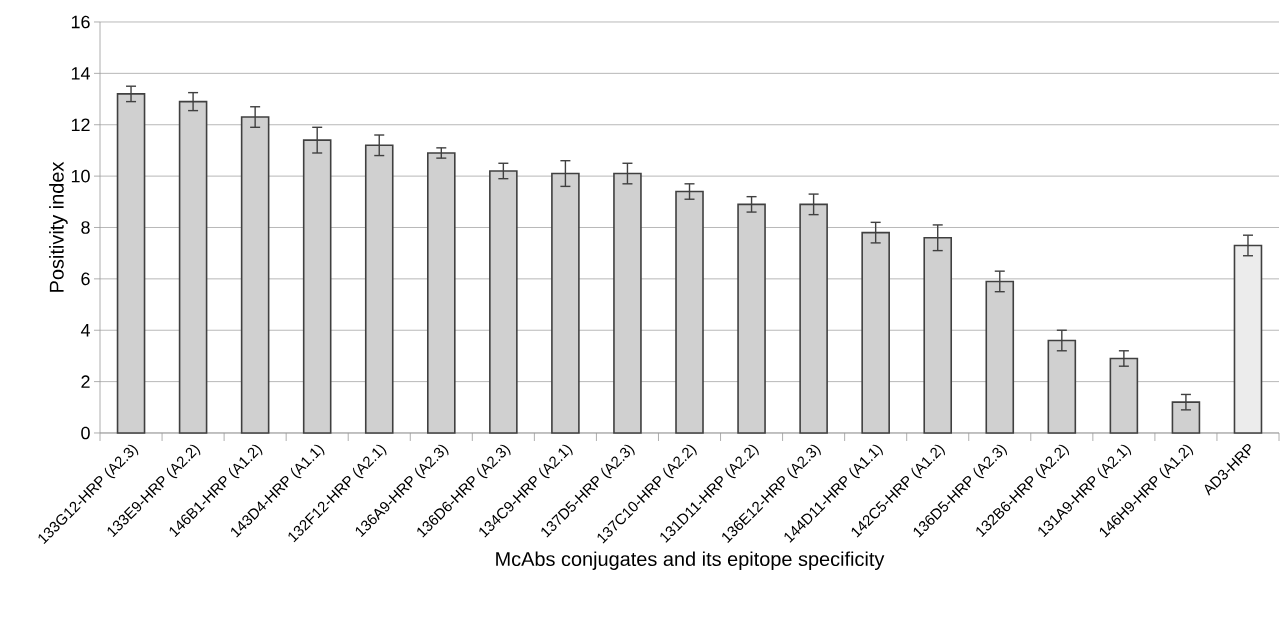 This screenshot has height=617, width=1281. What do you see at coordinates (80, 124) in the screenshot?
I see `y-tick-label: 12` at bounding box center [80, 124].